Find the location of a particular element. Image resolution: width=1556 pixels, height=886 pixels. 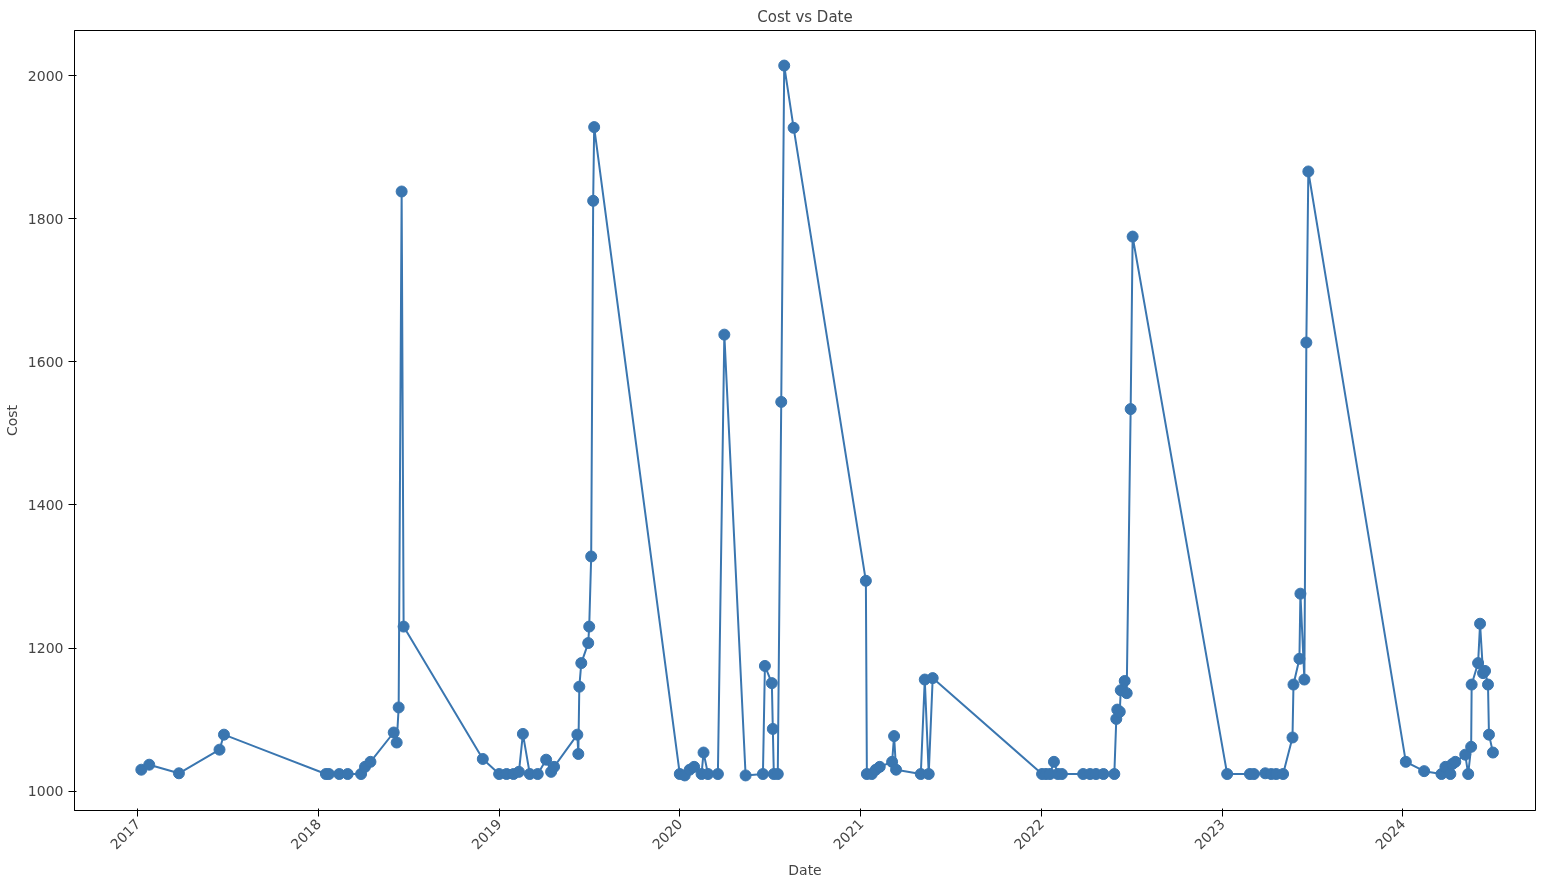

y-axis-title: Cost is located at coordinates (11, 420).